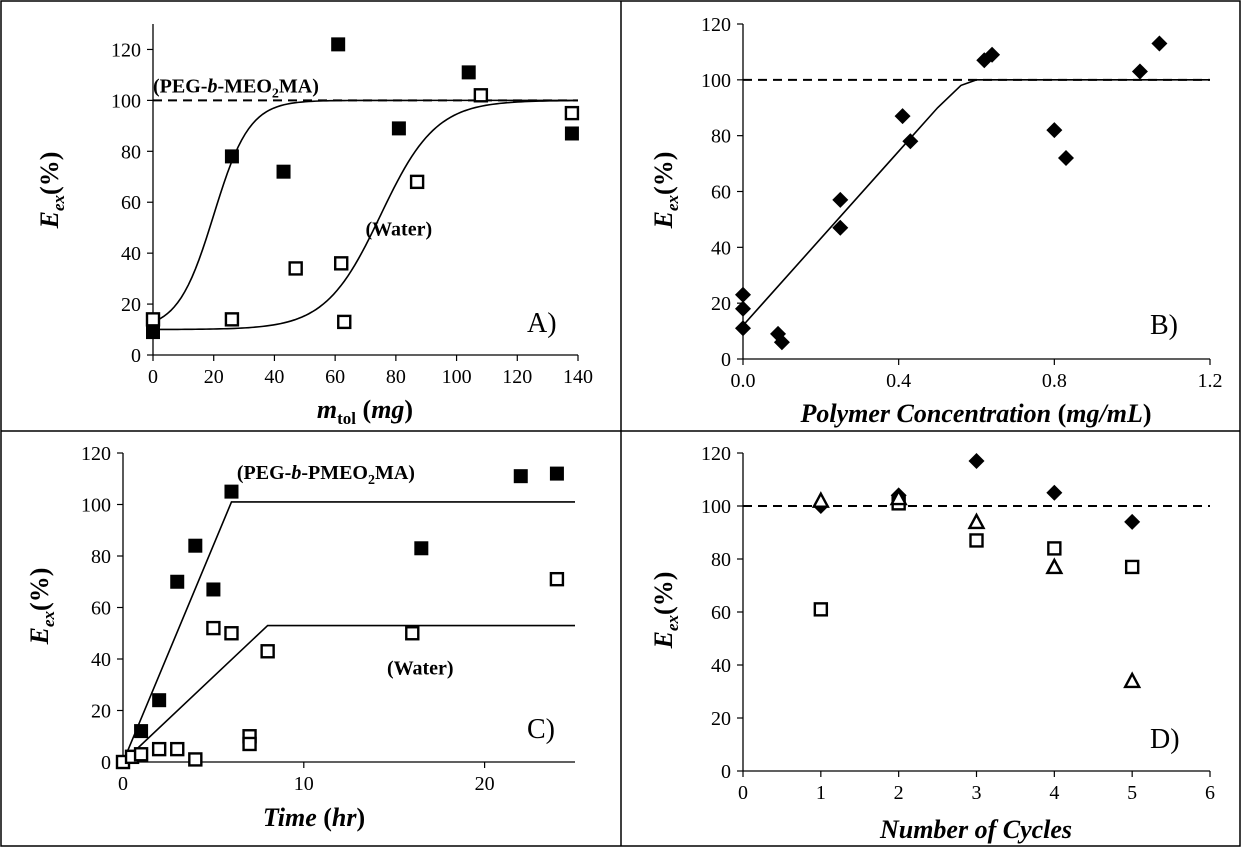 The height and width of the screenshot is (847, 1241). Describe the element at coordinates (274, 377) in the screenshot. I see `panel-a-xtick-label: 40` at that location.